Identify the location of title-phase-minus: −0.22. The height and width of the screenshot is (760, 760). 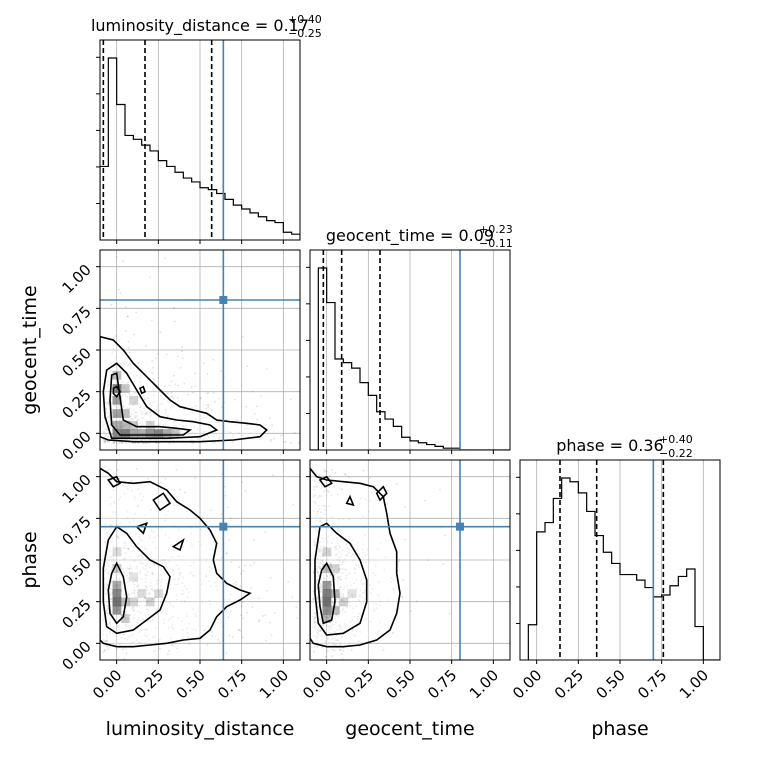
(676, 453).